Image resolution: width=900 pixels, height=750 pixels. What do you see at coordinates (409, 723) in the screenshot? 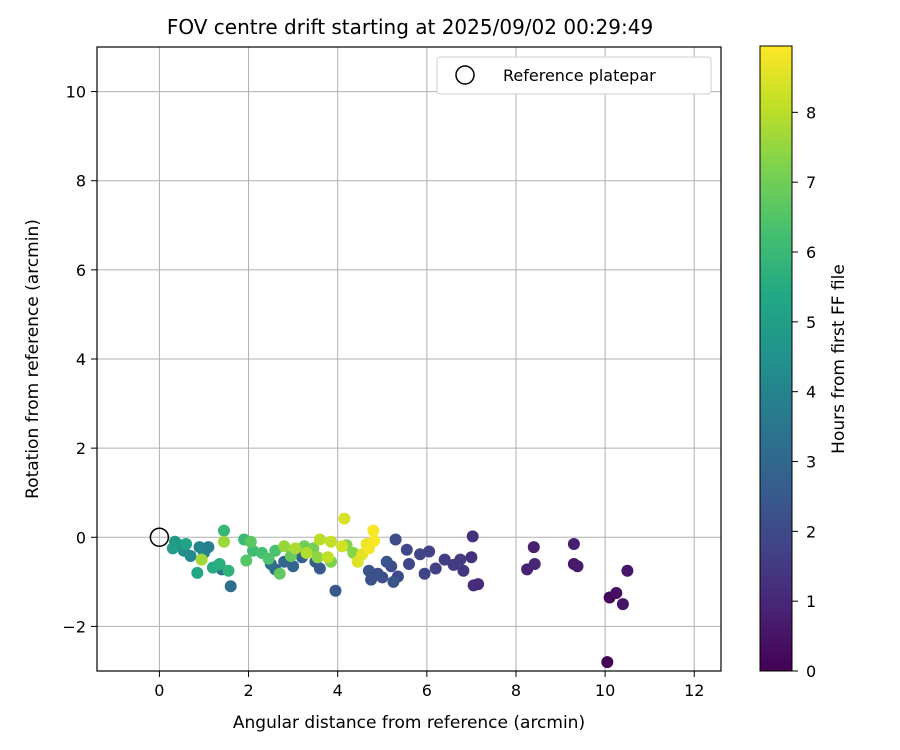
I see `x-axis-label: Angular distance from reference (arcmin)` at bounding box center [409, 723].